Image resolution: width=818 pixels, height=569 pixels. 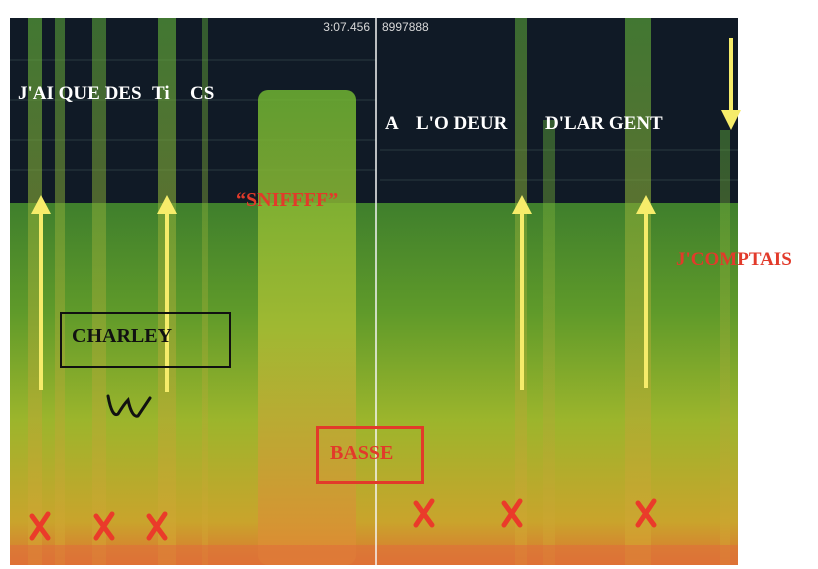 What do you see at coordinates (343, 519) in the screenshot?
I see `x-marks` at bounding box center [343, 519].